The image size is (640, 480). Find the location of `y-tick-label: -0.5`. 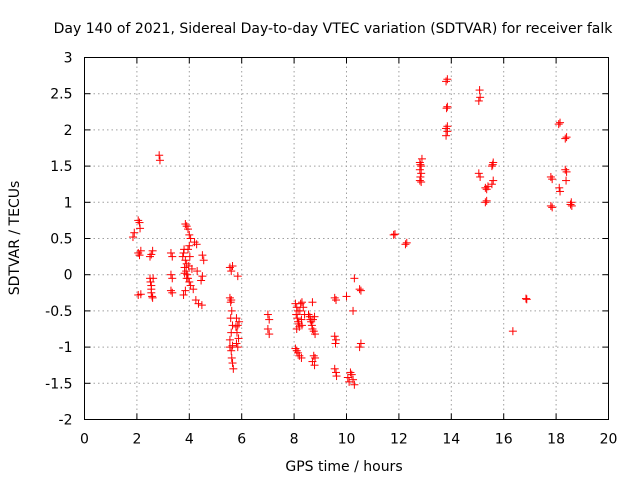

y-tick-label: -0.5 is located at coordinates (58, 312).